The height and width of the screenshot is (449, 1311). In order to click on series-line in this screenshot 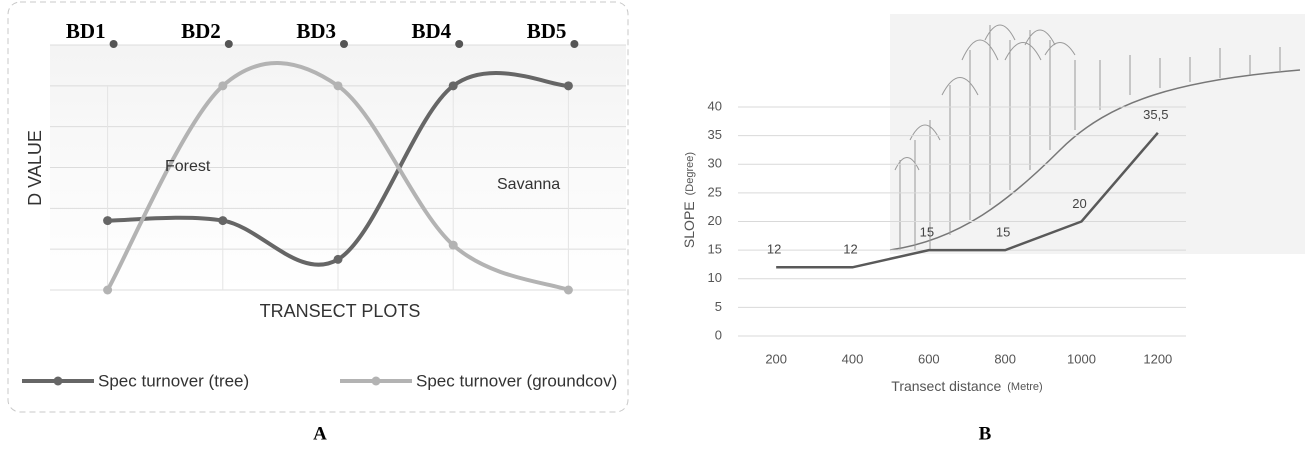, I will do `click(967, 200)`.